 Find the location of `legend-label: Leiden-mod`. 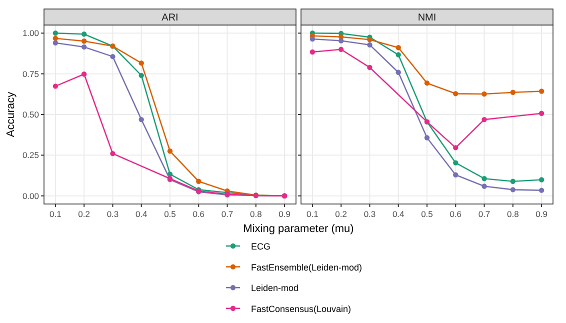

legend-label: Leiden-mod is located at coordinates (275, 288).